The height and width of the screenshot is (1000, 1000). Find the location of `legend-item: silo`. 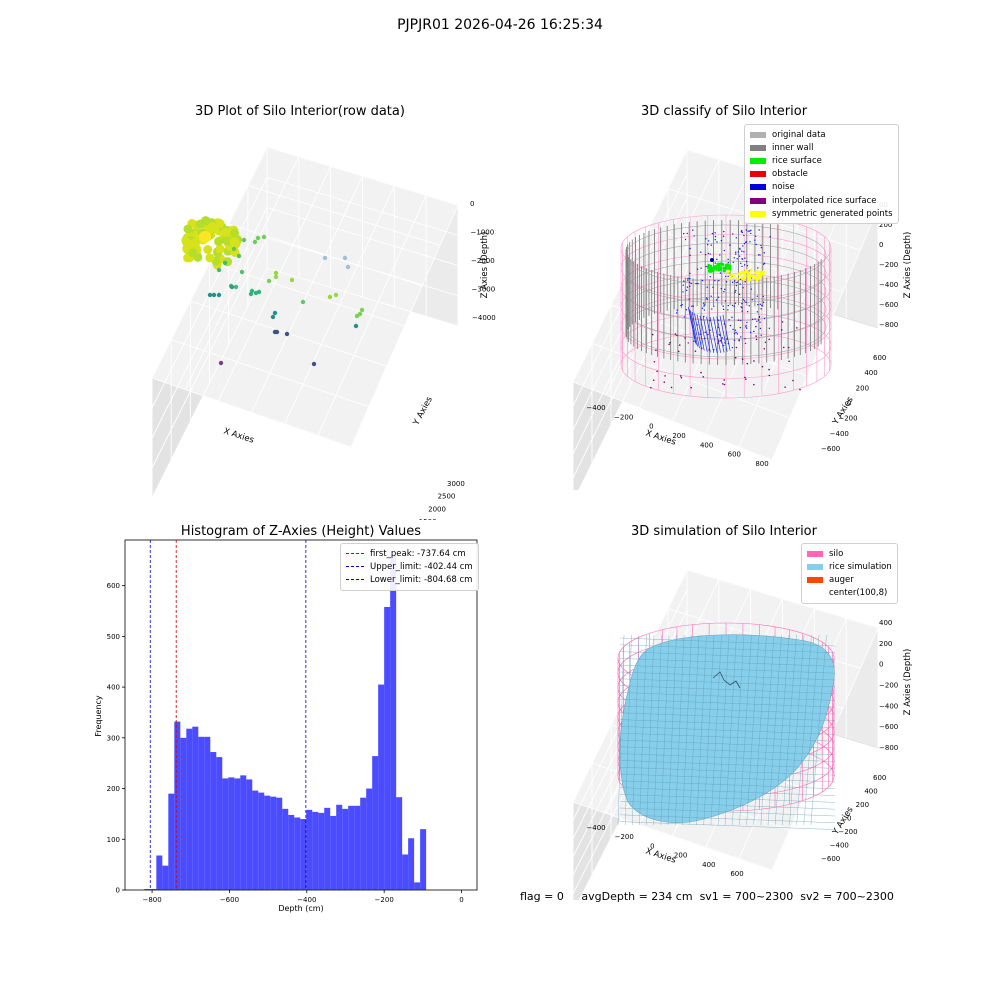

legend-item: silo is located at coordinates (849, 553).